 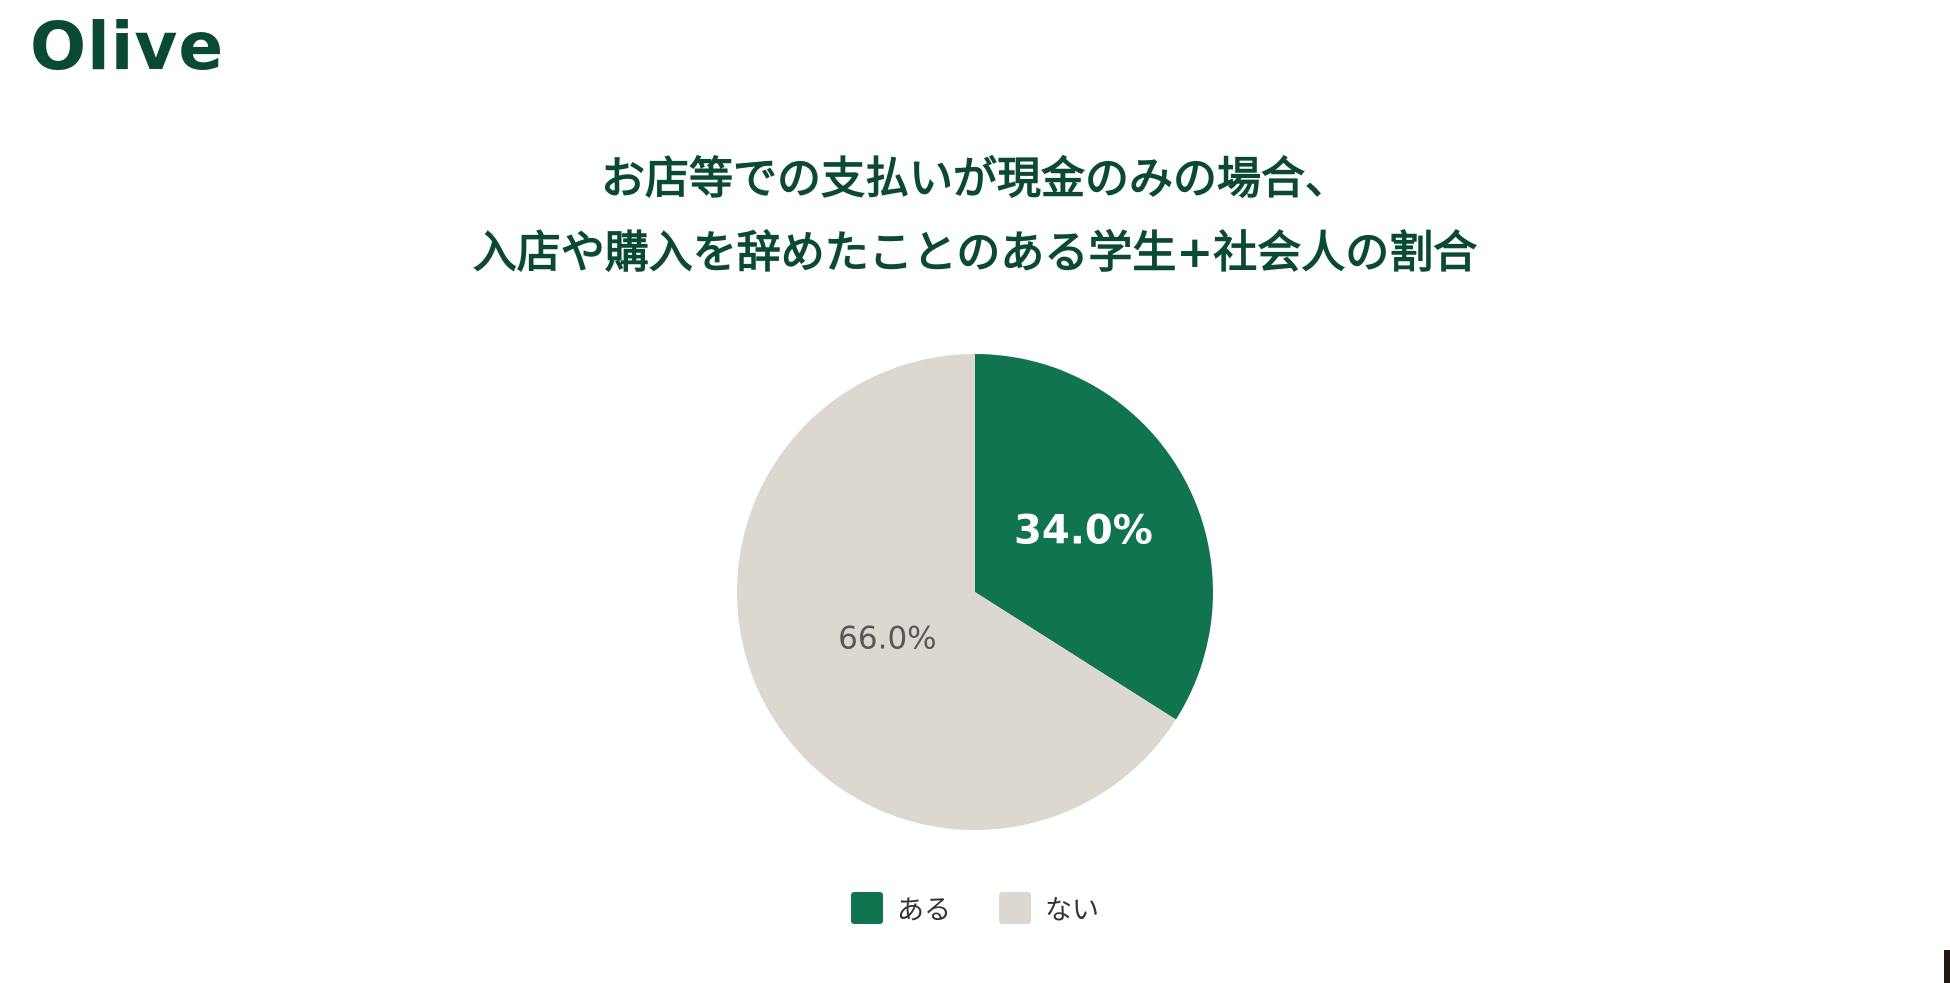 I want to click on legend-swatch-aru, so click(x=867, y=907).